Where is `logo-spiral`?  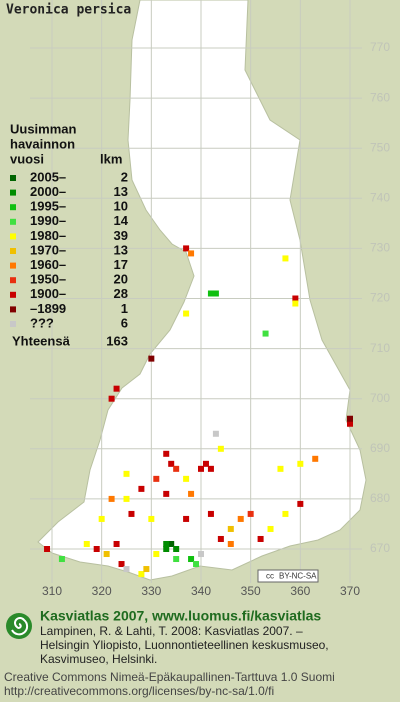
logo-spiral is located at coordinates (20, 626).